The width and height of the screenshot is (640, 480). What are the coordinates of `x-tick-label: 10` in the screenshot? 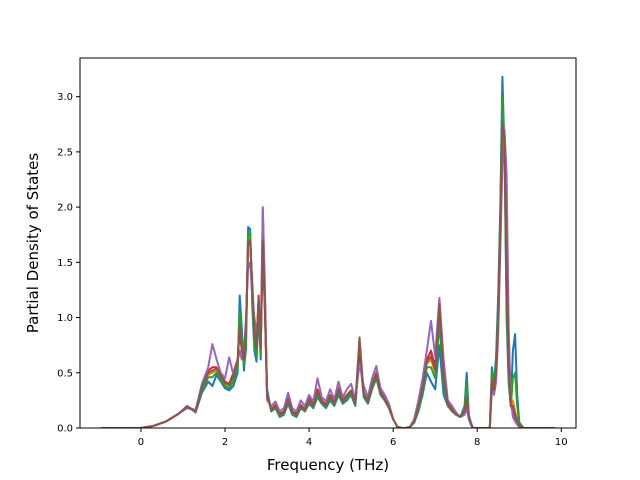 It's located at (561, 442).